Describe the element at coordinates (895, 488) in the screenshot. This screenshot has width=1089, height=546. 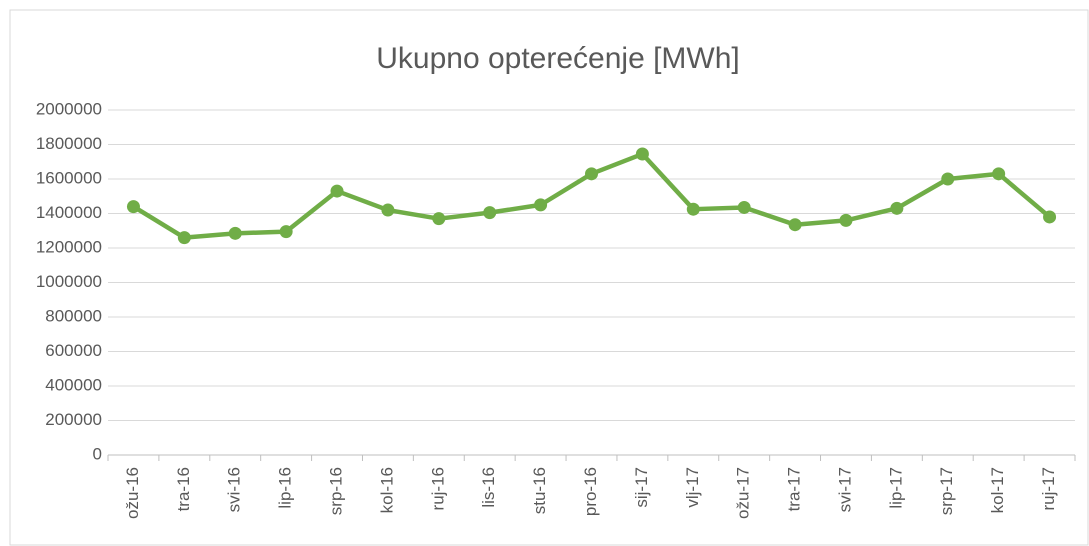
I see `x-tick-label: lip-17` at that location.